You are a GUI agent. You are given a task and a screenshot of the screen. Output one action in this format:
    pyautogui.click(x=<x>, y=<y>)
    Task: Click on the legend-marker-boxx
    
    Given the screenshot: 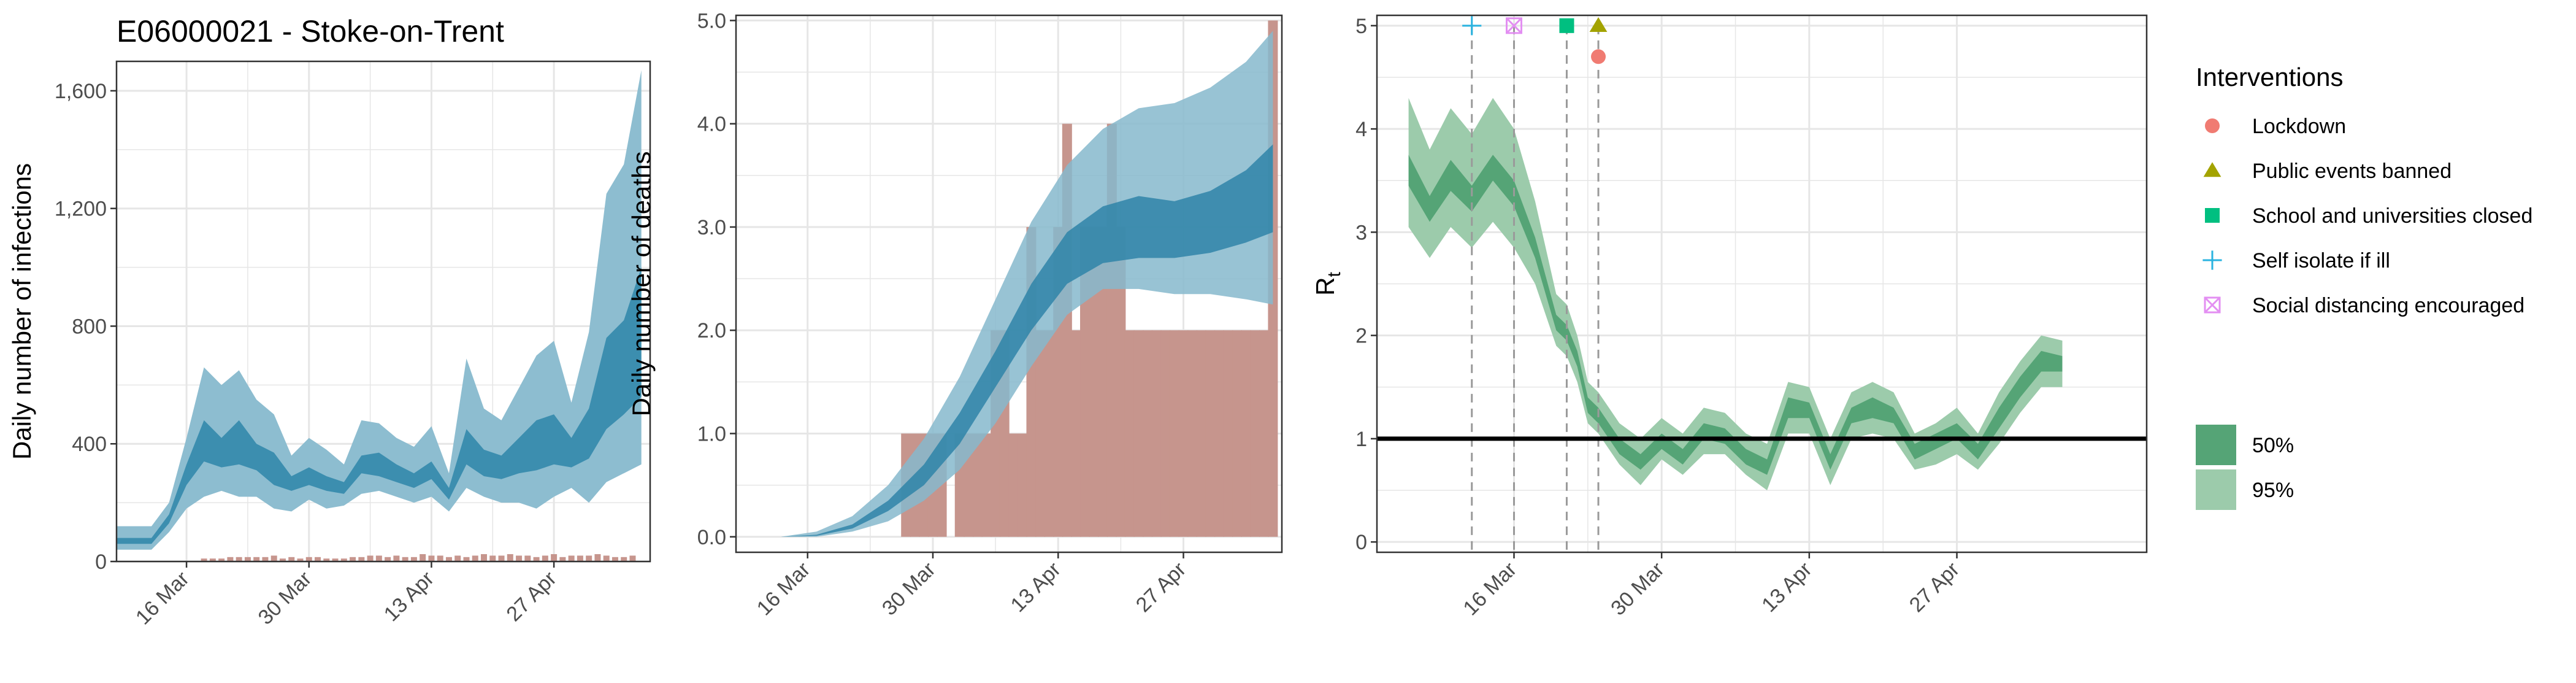 What is the action you would take?
    pyautogui.click(x=2212, y=305)
    